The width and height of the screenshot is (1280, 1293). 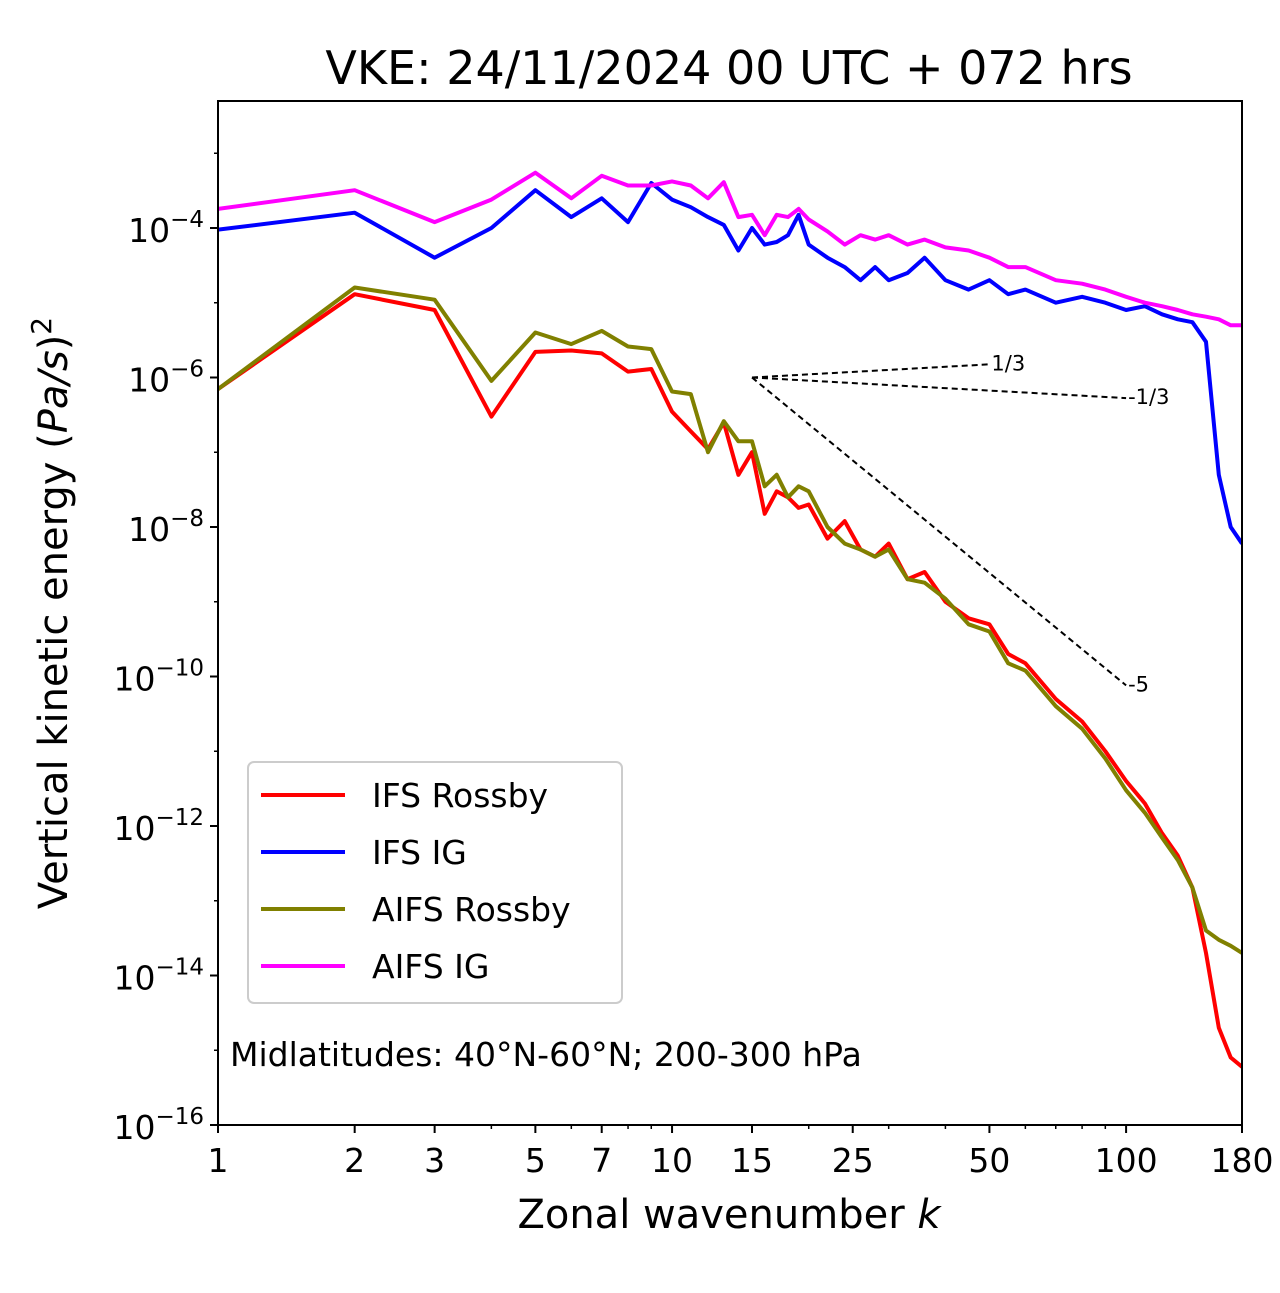 I want to click on reference-lines: 1/3 -1/3 -5, so click(x=960, y=523).